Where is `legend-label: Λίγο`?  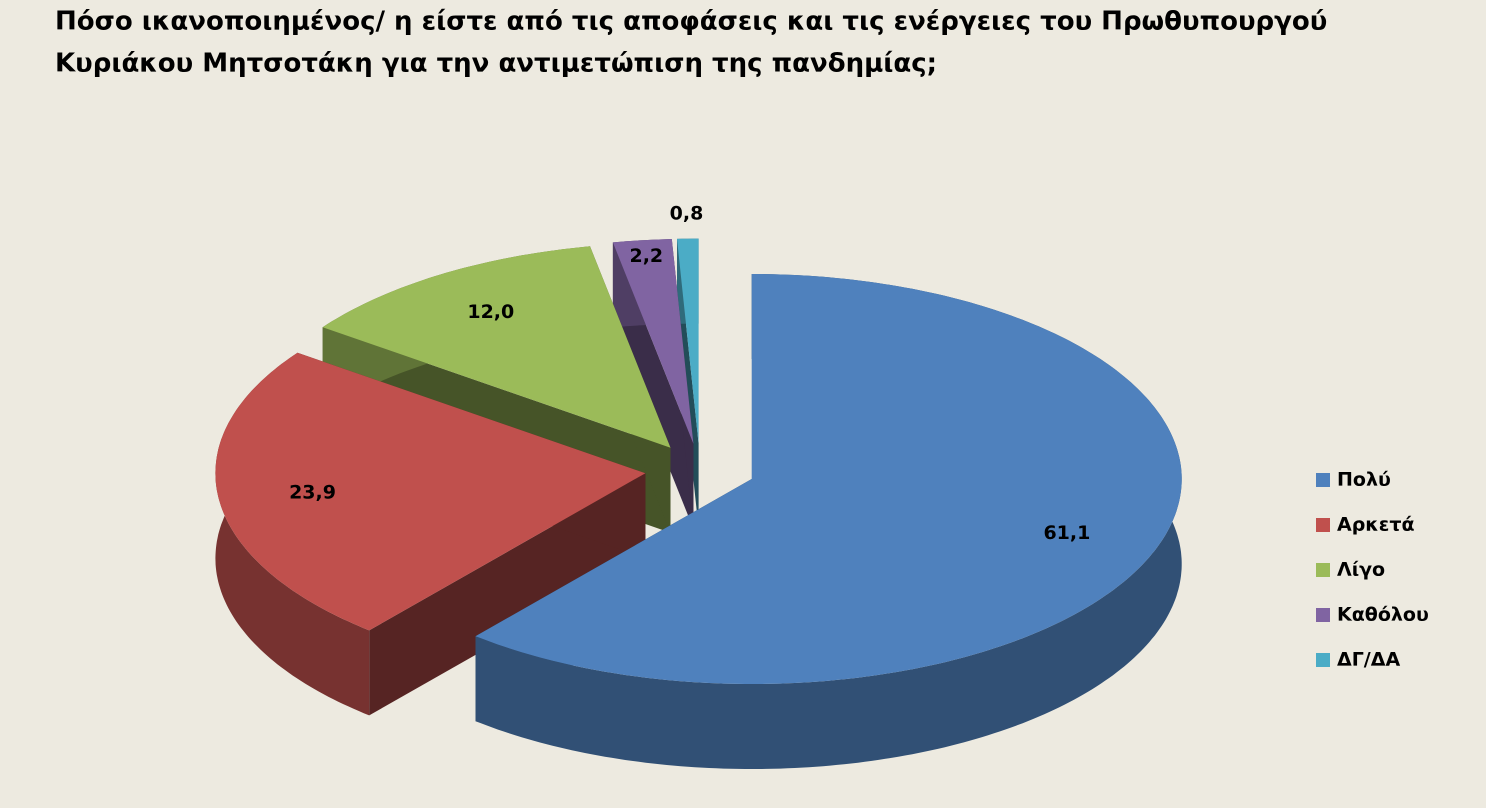 legend-label: Λίγο is located at coordinates (1361, 570).